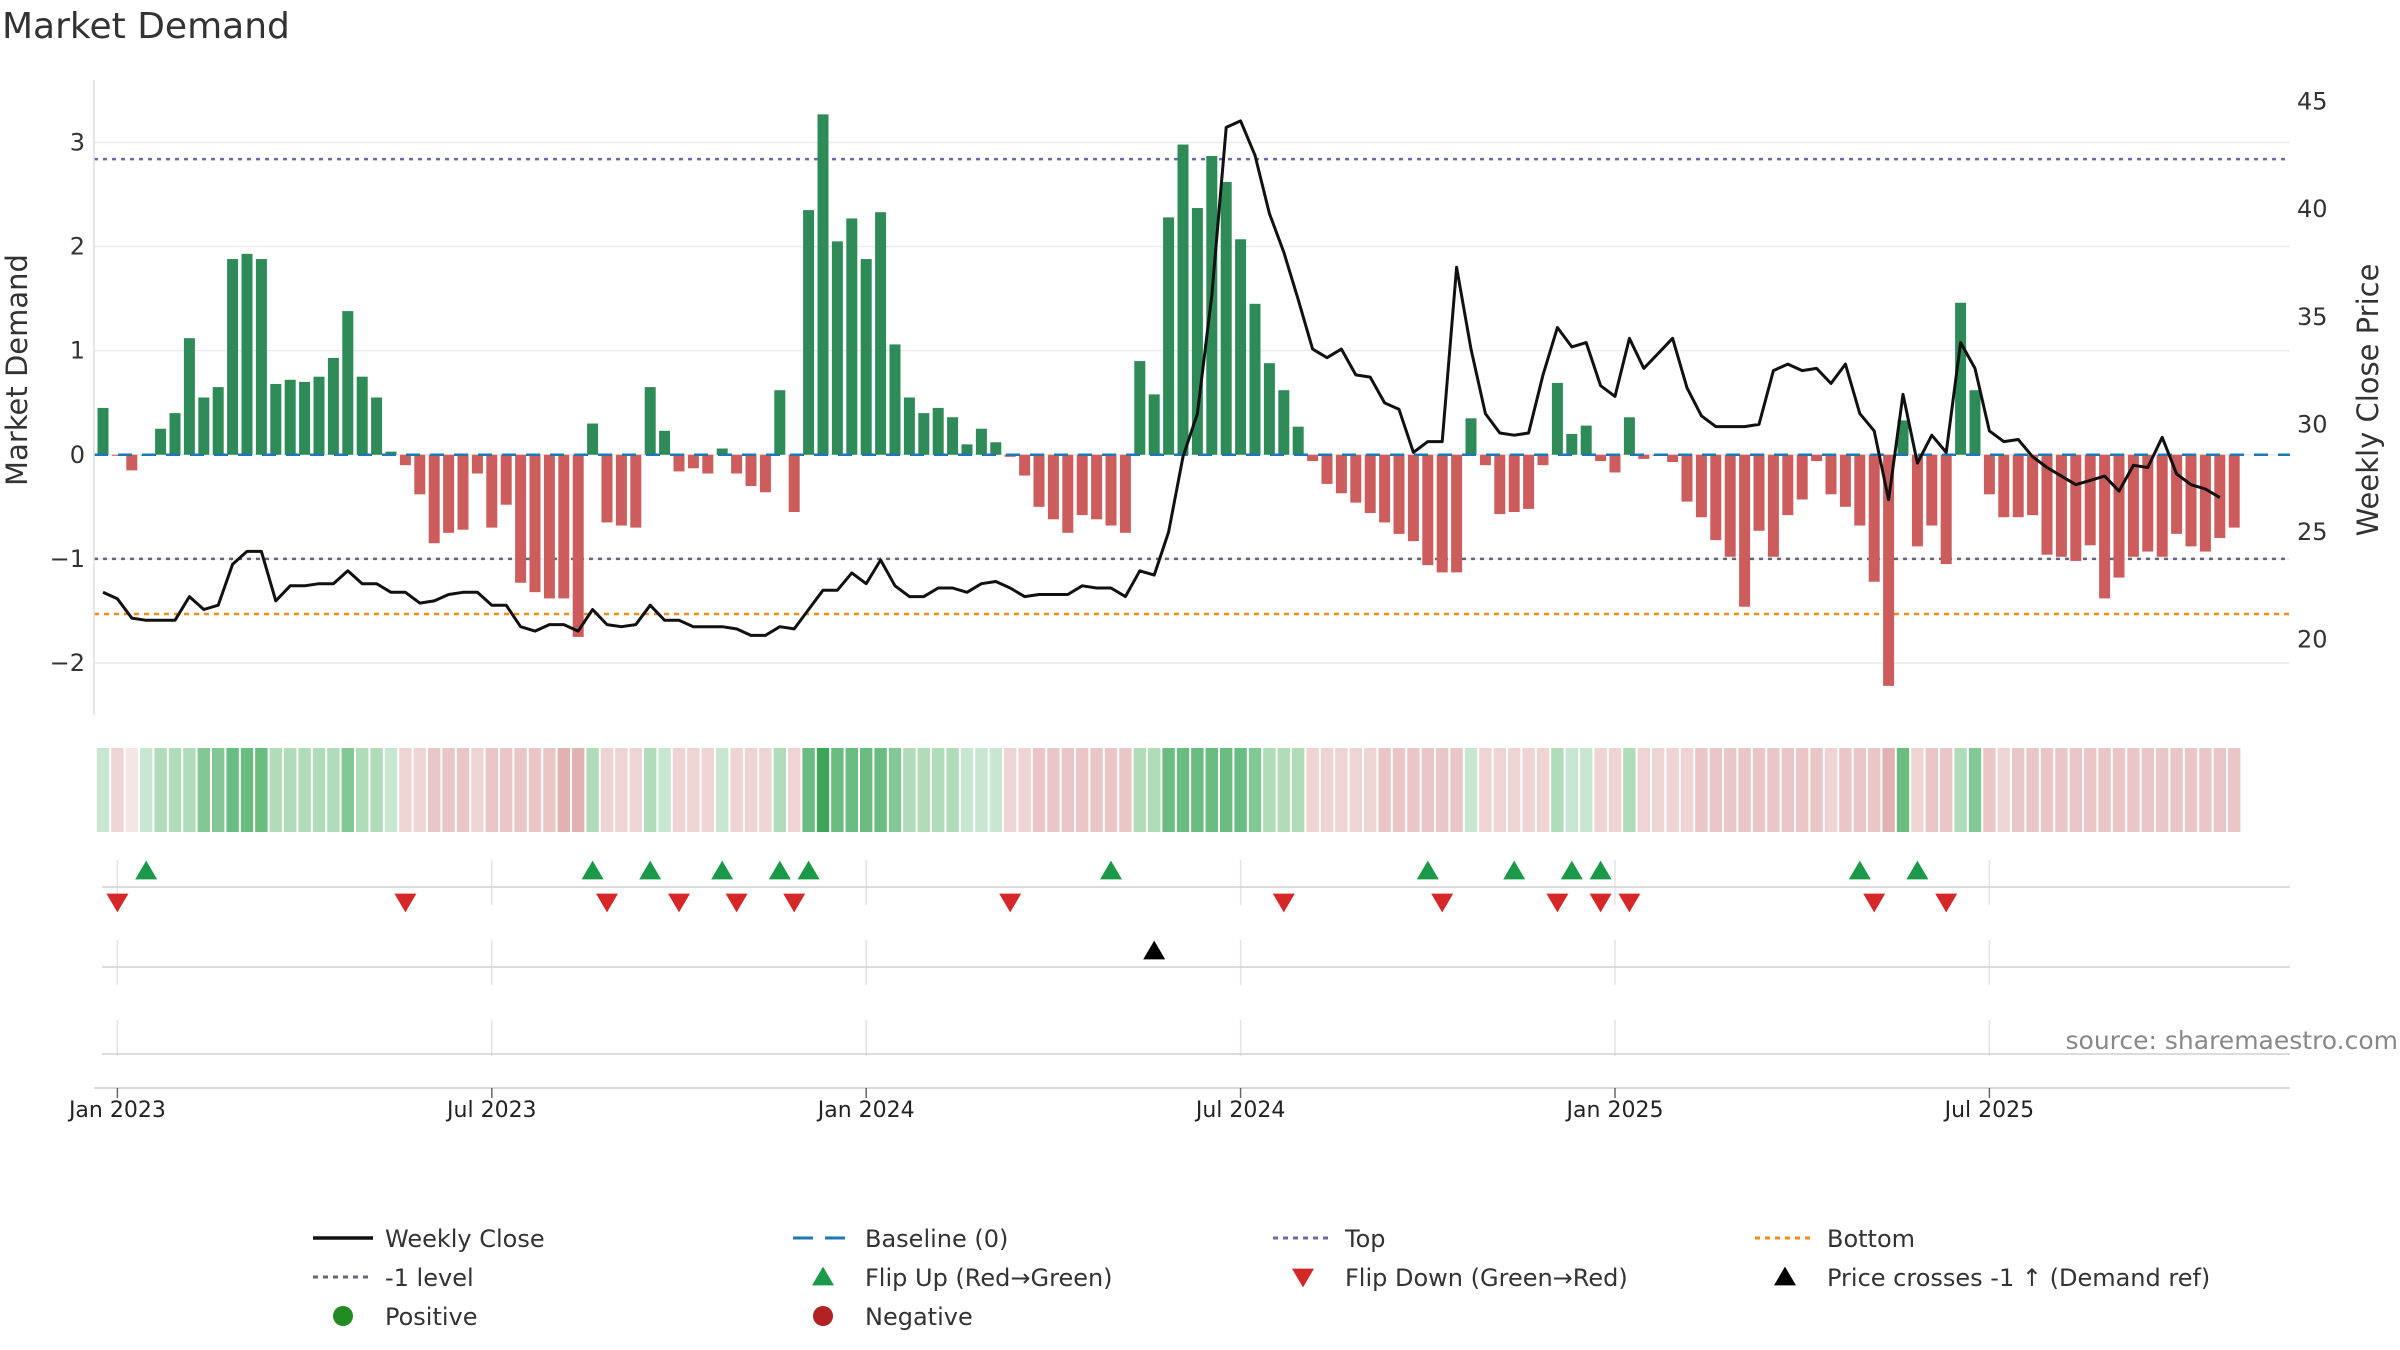 This screenshot has width=2400, height=1350. What do you see at coordinates (465, 1239) in the screenshot?
I see `legend-label: Weekly Close` at bounding box center [465, 1239].